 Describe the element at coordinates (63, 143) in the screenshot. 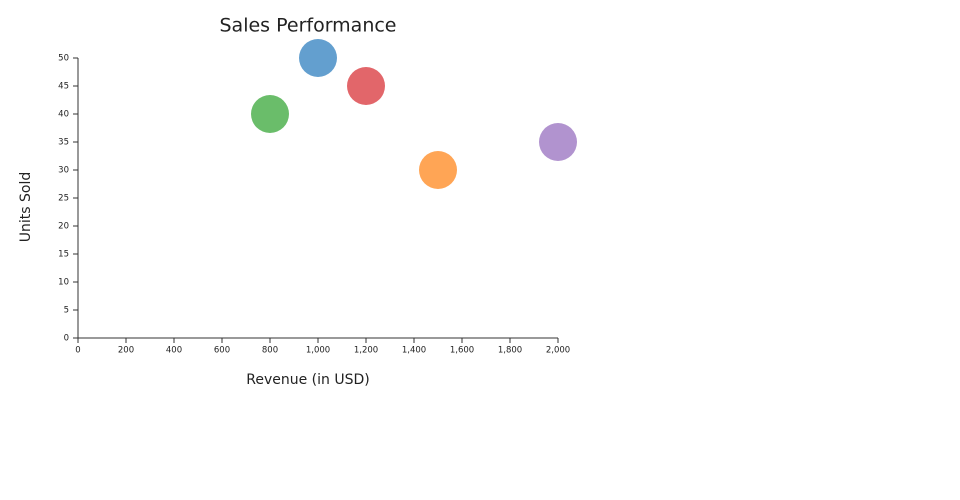

I see `y-tick-label: 35` at that location.